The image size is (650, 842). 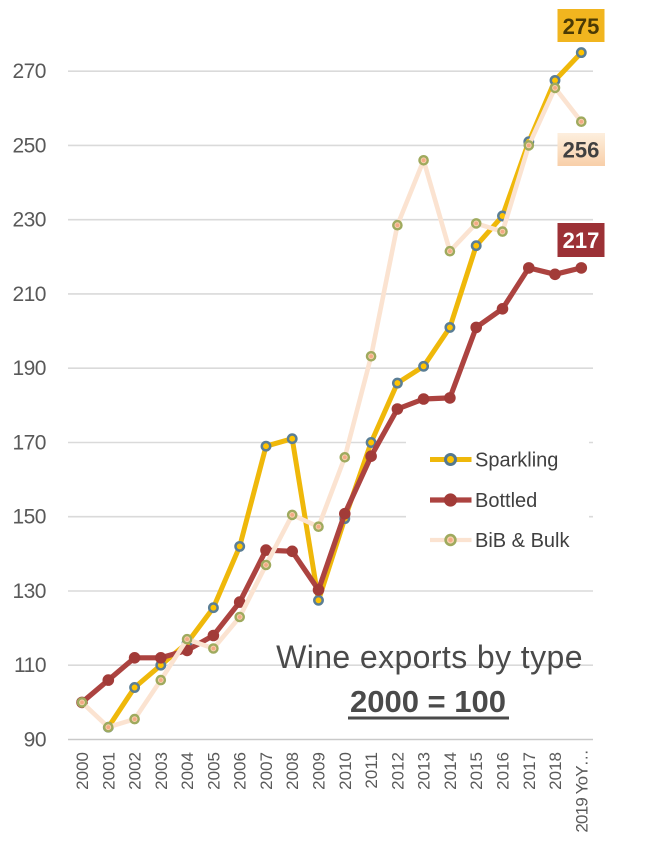 What do you see at coordinates (213, 771) in the screenshot?
I see `svg-text: 2005` at bounding box center [213, 771].